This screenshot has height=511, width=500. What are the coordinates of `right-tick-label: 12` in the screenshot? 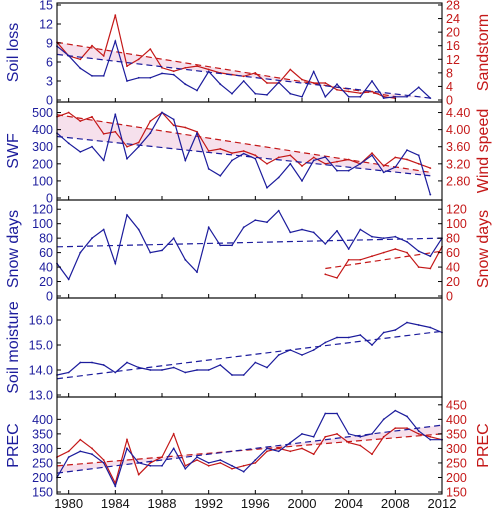 It's located at (453, 60).